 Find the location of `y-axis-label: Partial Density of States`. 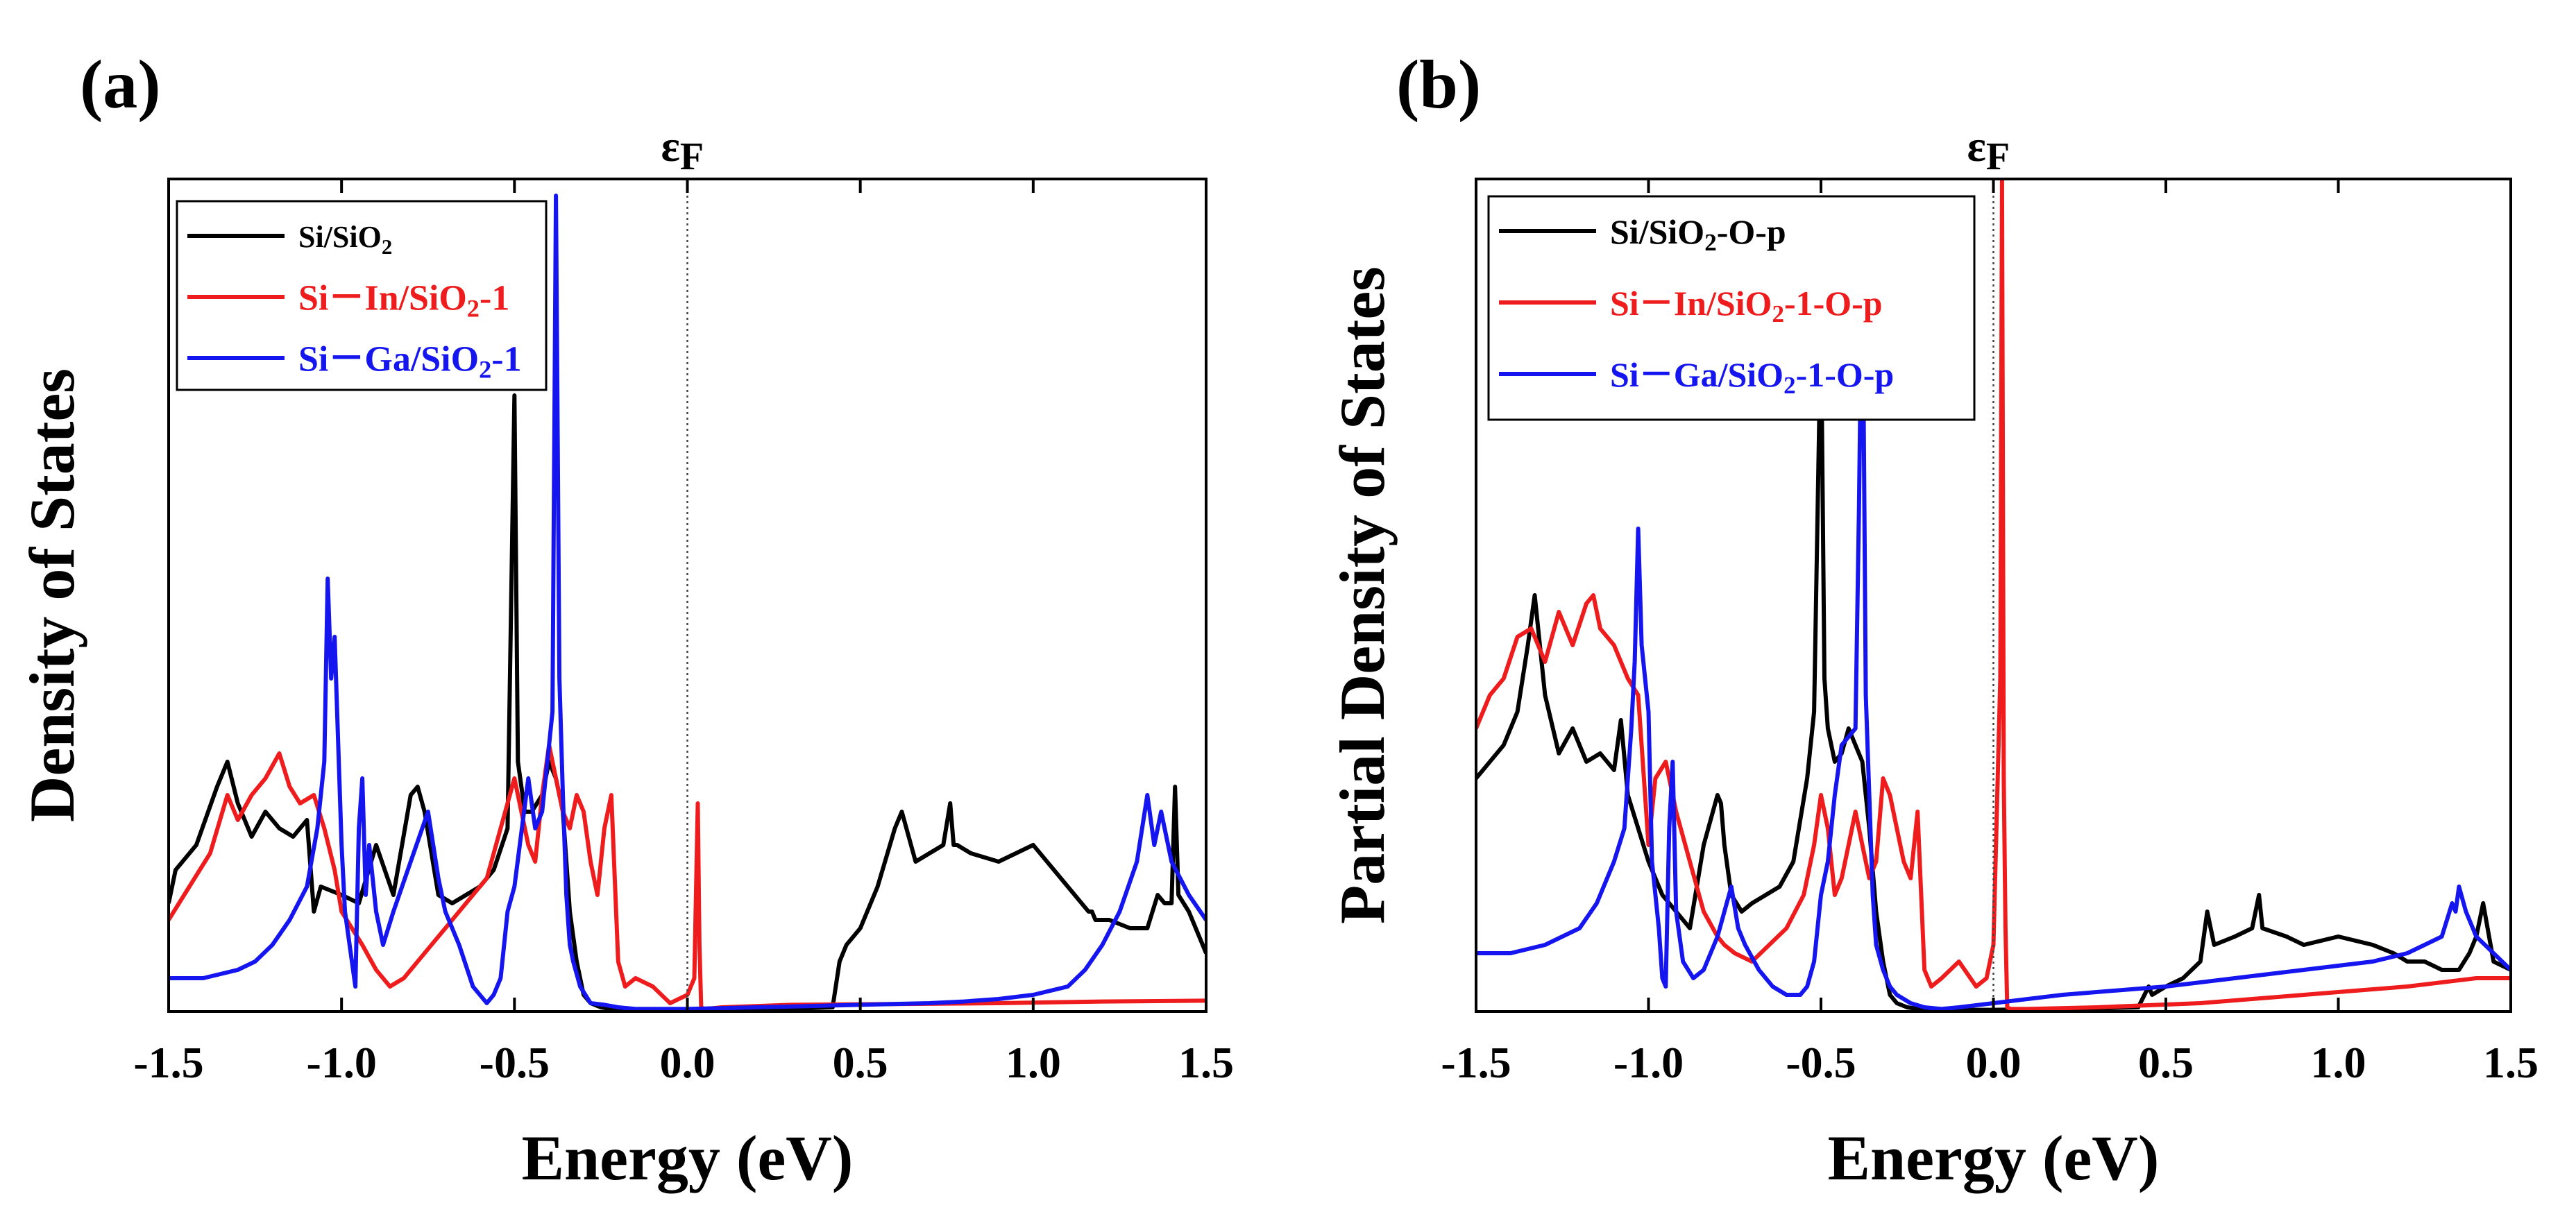

y-axis-label: Partial Density of States is located at coordinates (1363, 595).